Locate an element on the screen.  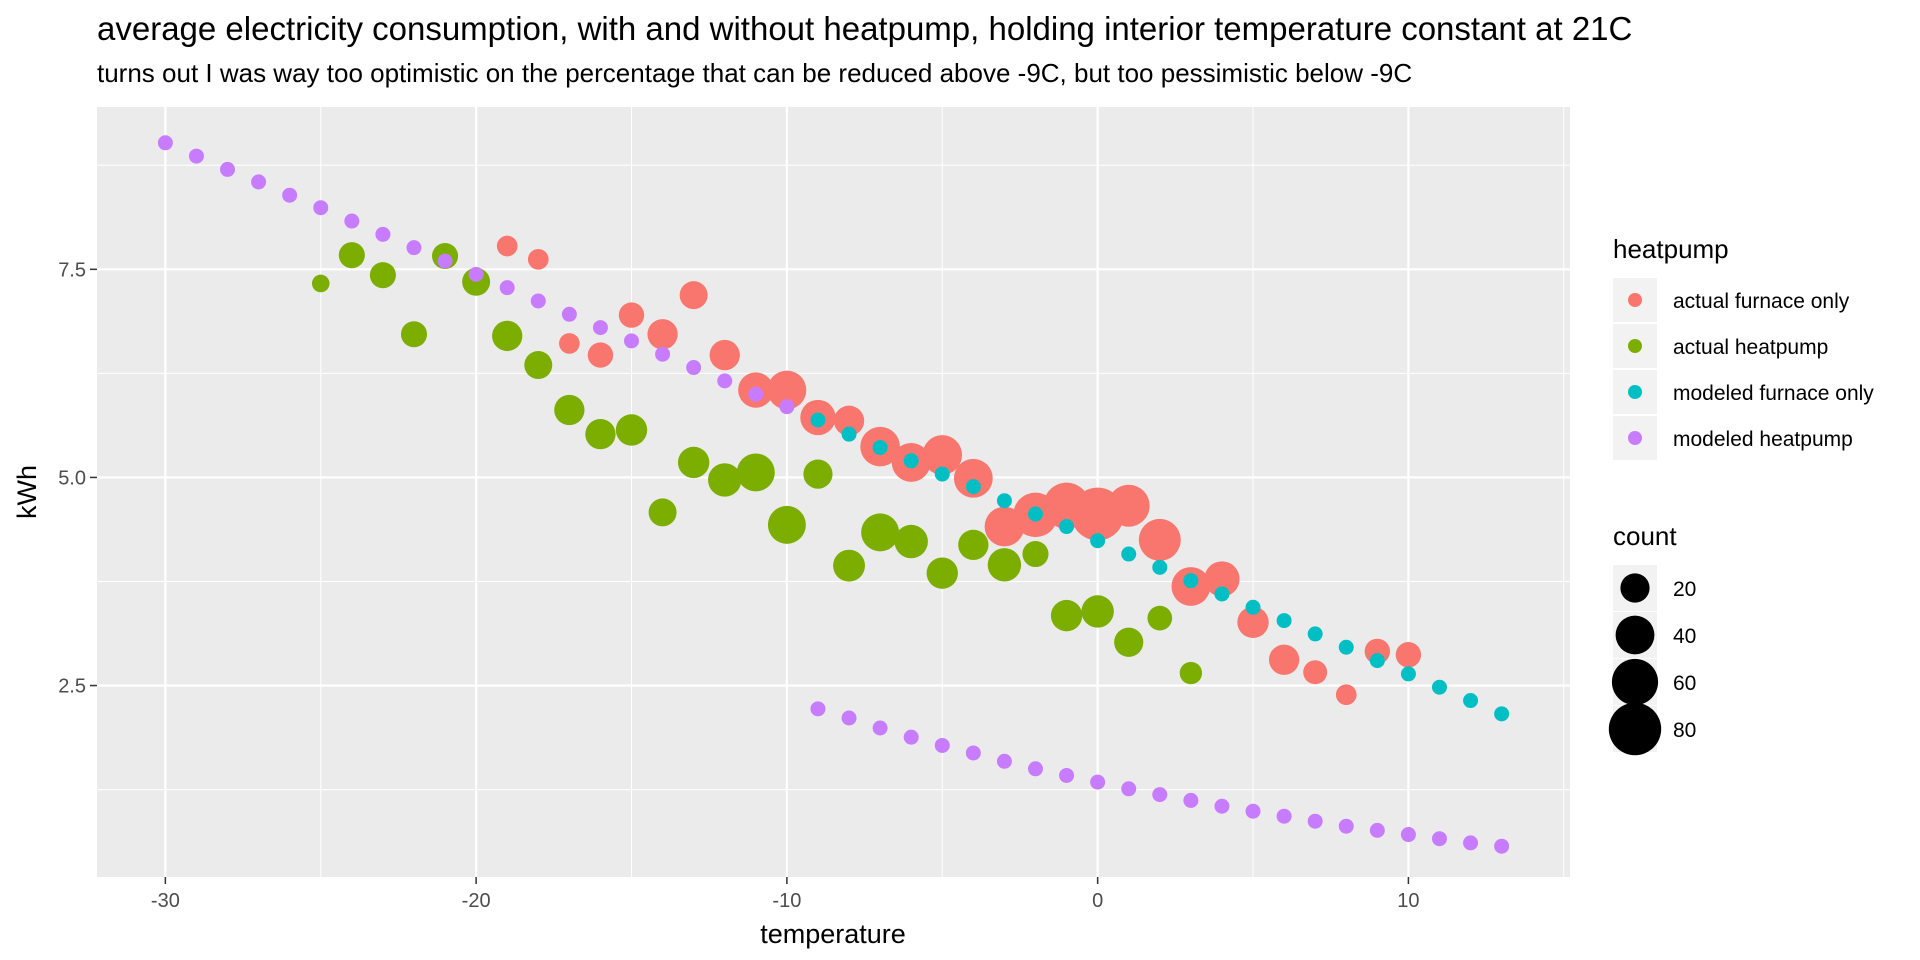
legend-key-modeled-furnace-only is located at coordinates (1635, 392).